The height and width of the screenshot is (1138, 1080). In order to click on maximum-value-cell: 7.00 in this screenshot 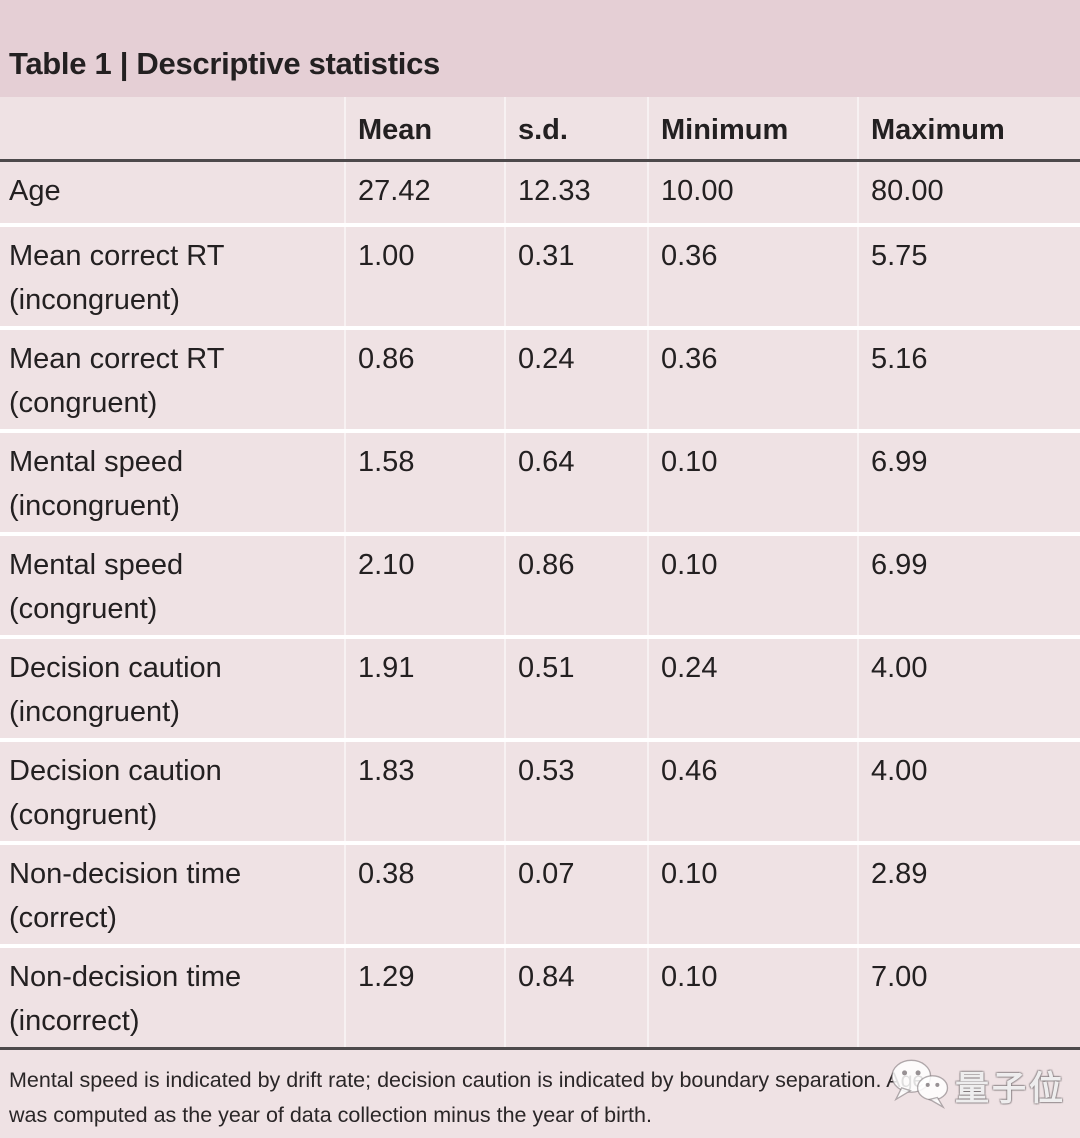, I will do `click(968, 997)`.